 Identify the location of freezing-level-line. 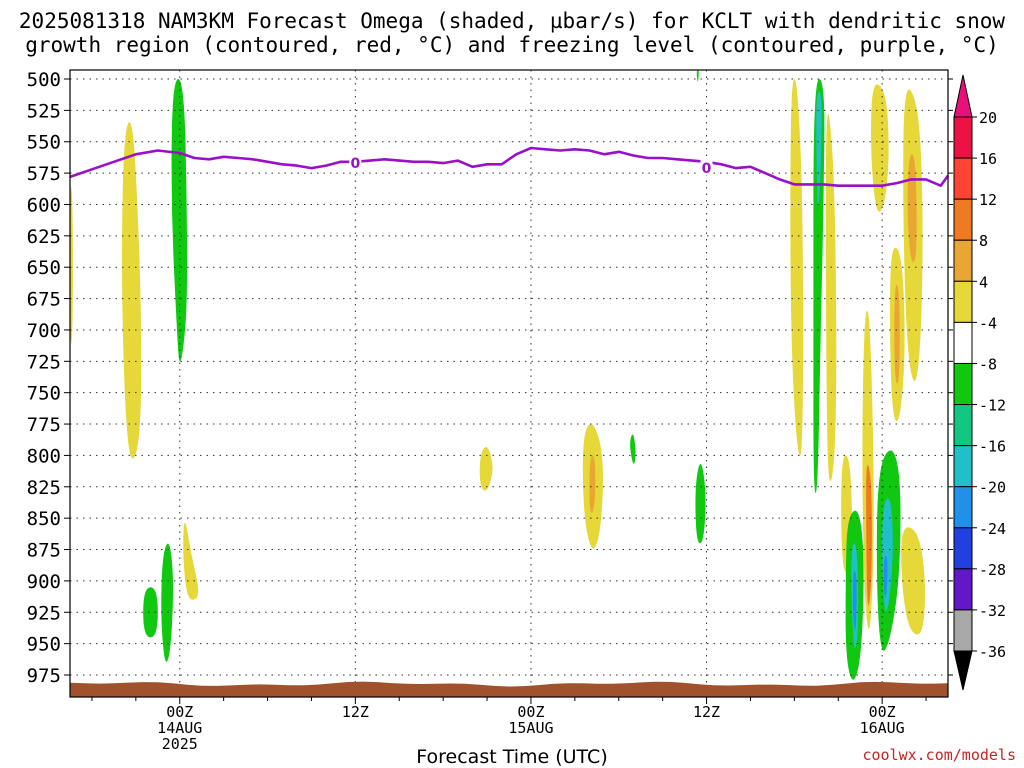
(509, 166).